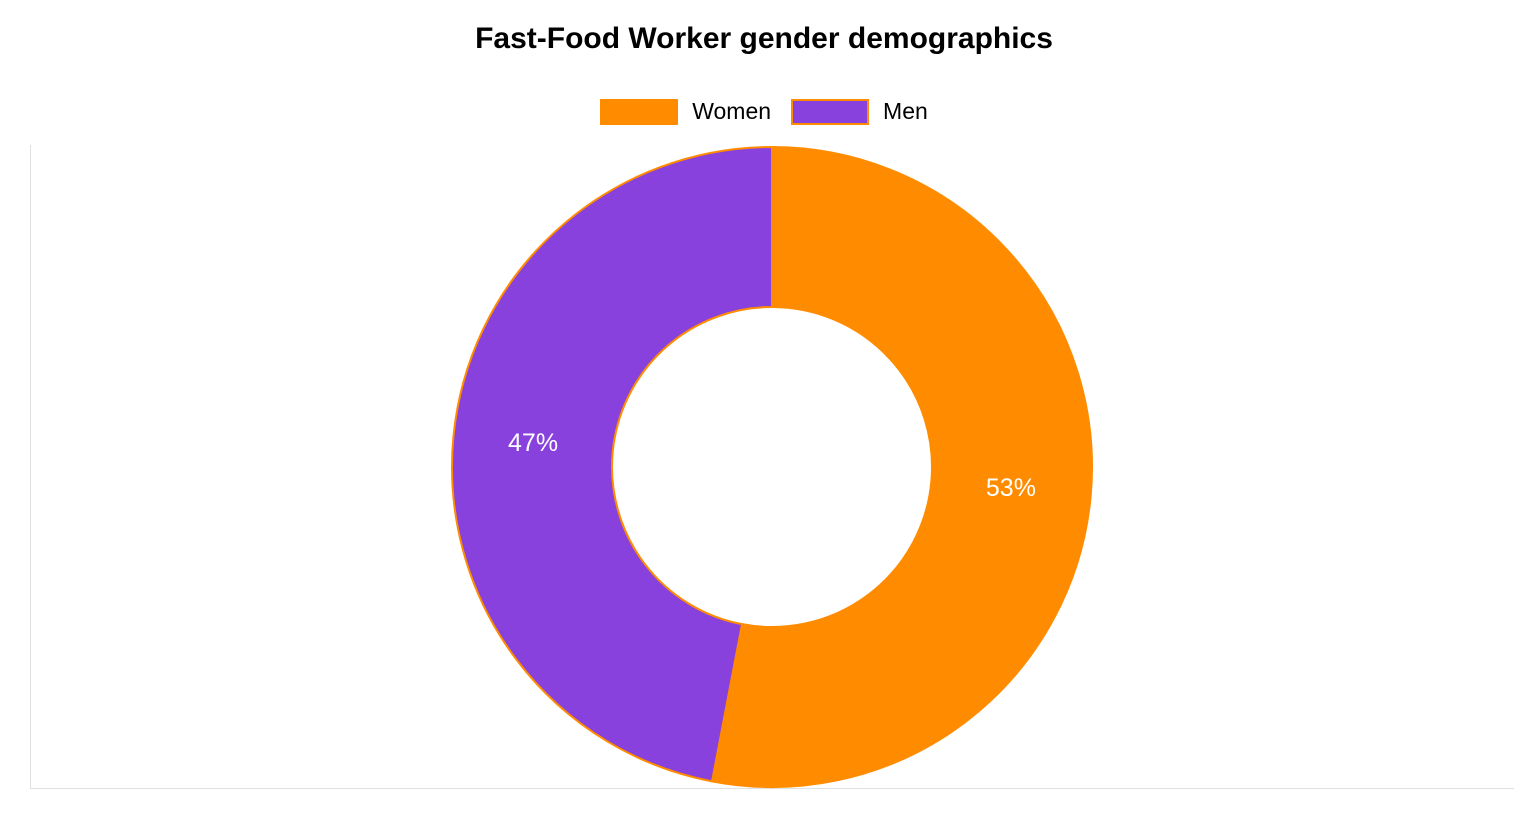 The width and height of the screenshot is (1540, 818). I want to click on chart-left-border, so click(30, 467).